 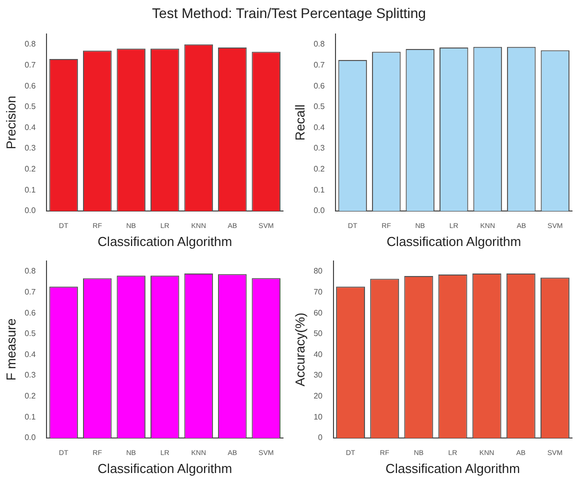 I want to click on y-tick-label: 70, so click(x=319, y=291).